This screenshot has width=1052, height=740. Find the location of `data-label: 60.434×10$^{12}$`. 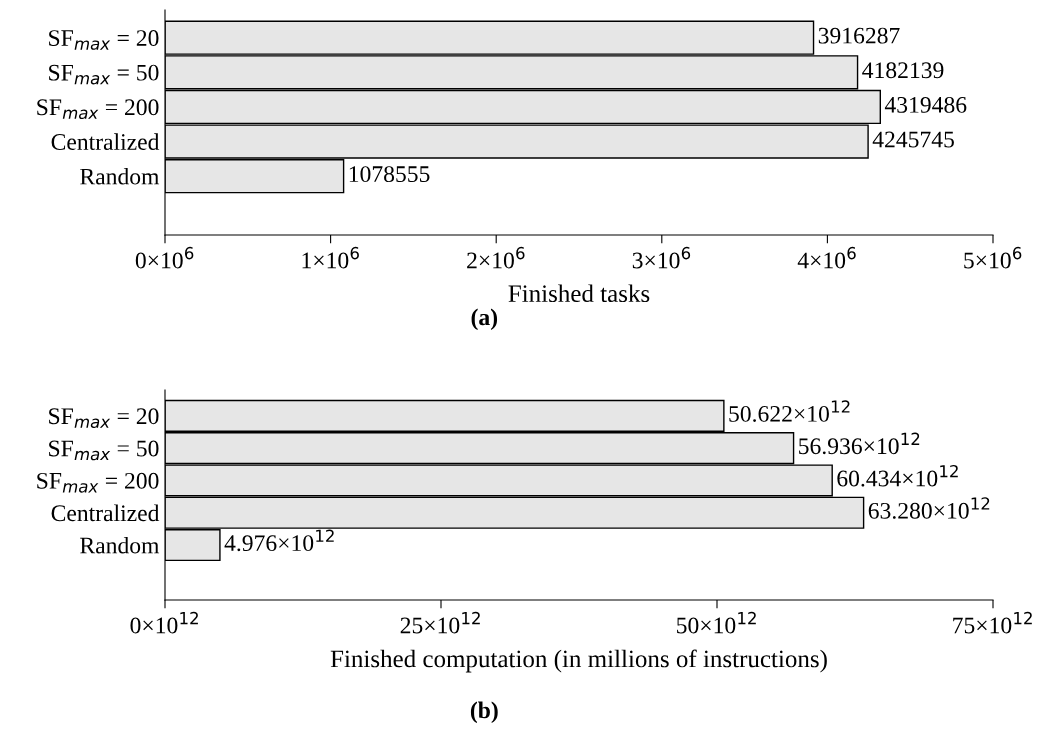

data-label: 60.434×10$^{12}$ is located at coordinates (897, 475).